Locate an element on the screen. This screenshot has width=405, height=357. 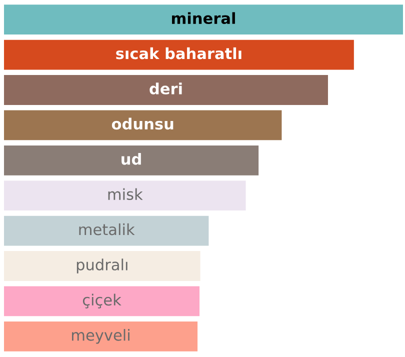
y-tick-label: metalik is located at coordinates (107, 229).